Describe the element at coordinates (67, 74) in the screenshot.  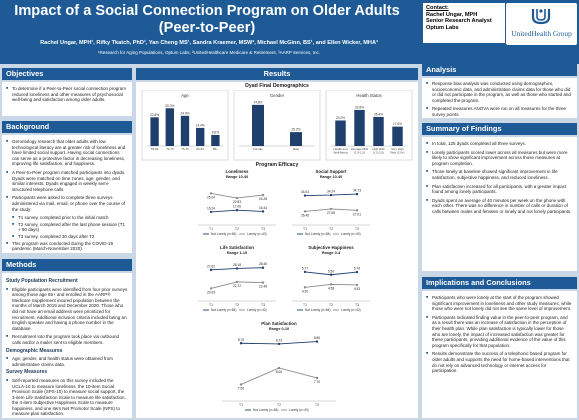
I see `objectives-heading: Objectives` at that location.